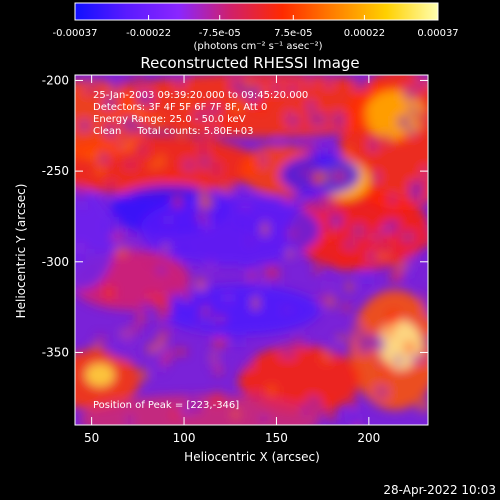 This screenshot has height=500, width=500. What do you see at coordinates (368, 438) in the screenshot?
I see `x-tick-label: 200` at bounding box center [368, 438].